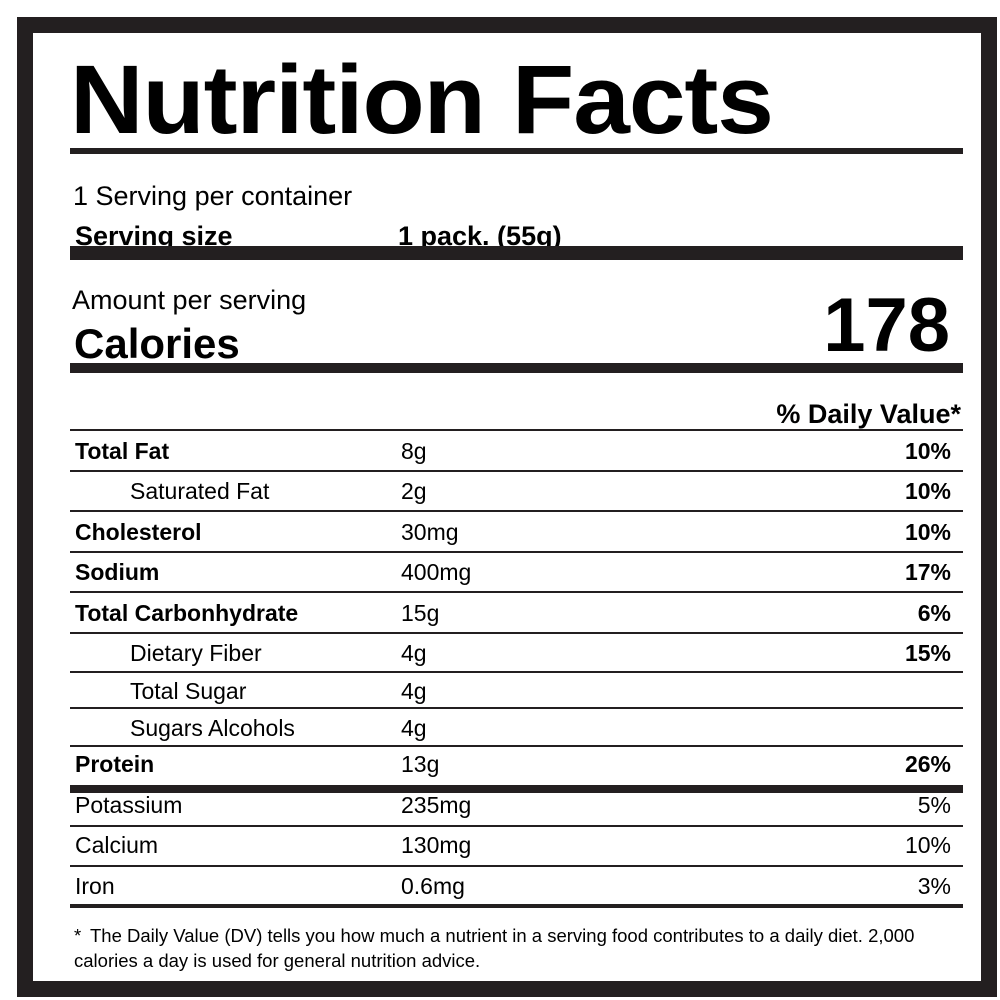  What do you see at coordinates (200, 491) in the screenshot?
I see `nutrient-name: Saturated Fat` at bounding box center [200, 491].